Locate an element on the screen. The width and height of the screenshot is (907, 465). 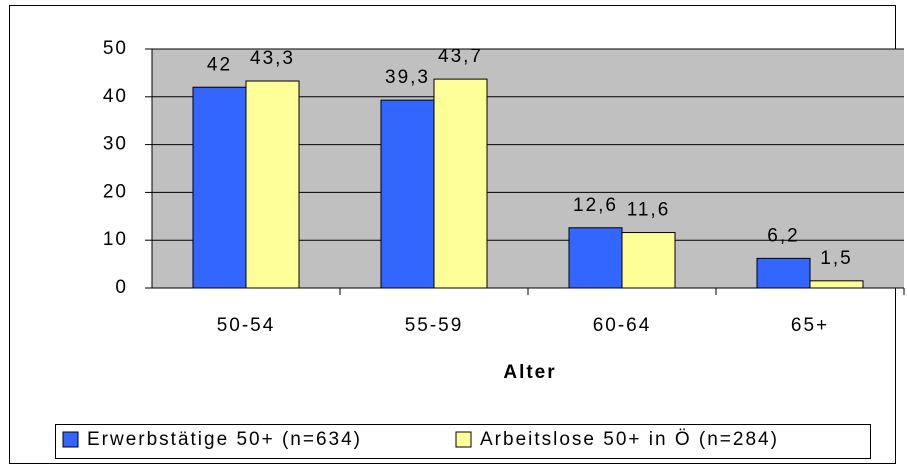
y-tick-label: 30 is located at coordinates (115, 144).